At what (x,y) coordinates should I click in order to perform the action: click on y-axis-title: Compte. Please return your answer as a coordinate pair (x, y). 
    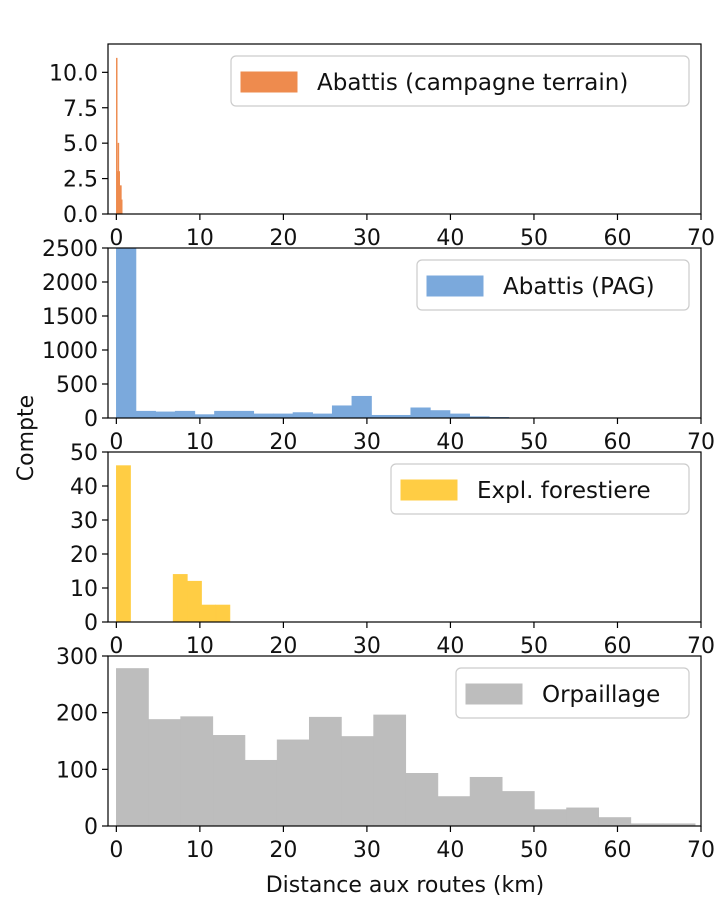
    Looking at the image, I should click on (26, 438).